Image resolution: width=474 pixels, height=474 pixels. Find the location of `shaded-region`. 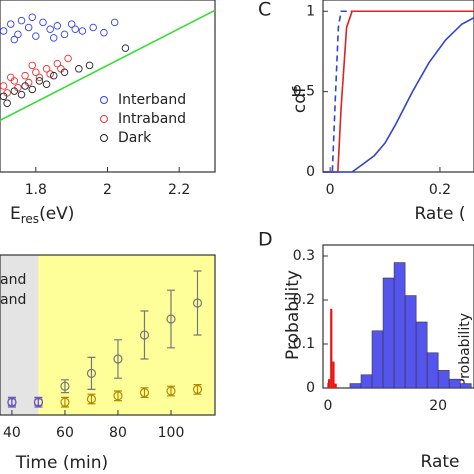

shaded-region is located at coordinates (19, 335).